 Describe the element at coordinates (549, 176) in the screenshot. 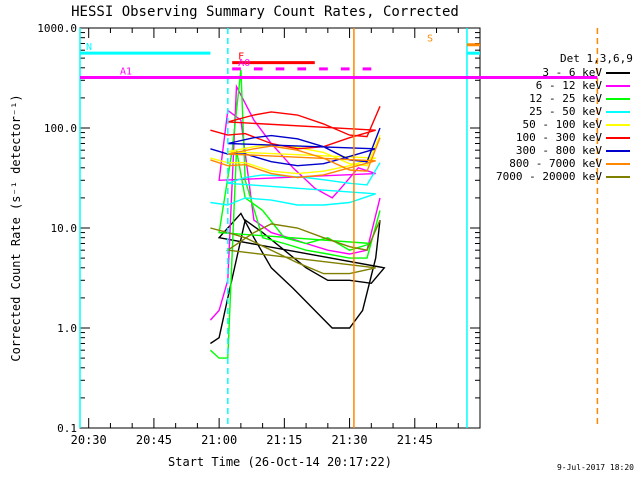

I see `legend-label: 7000 - 20000 keV` at that location.